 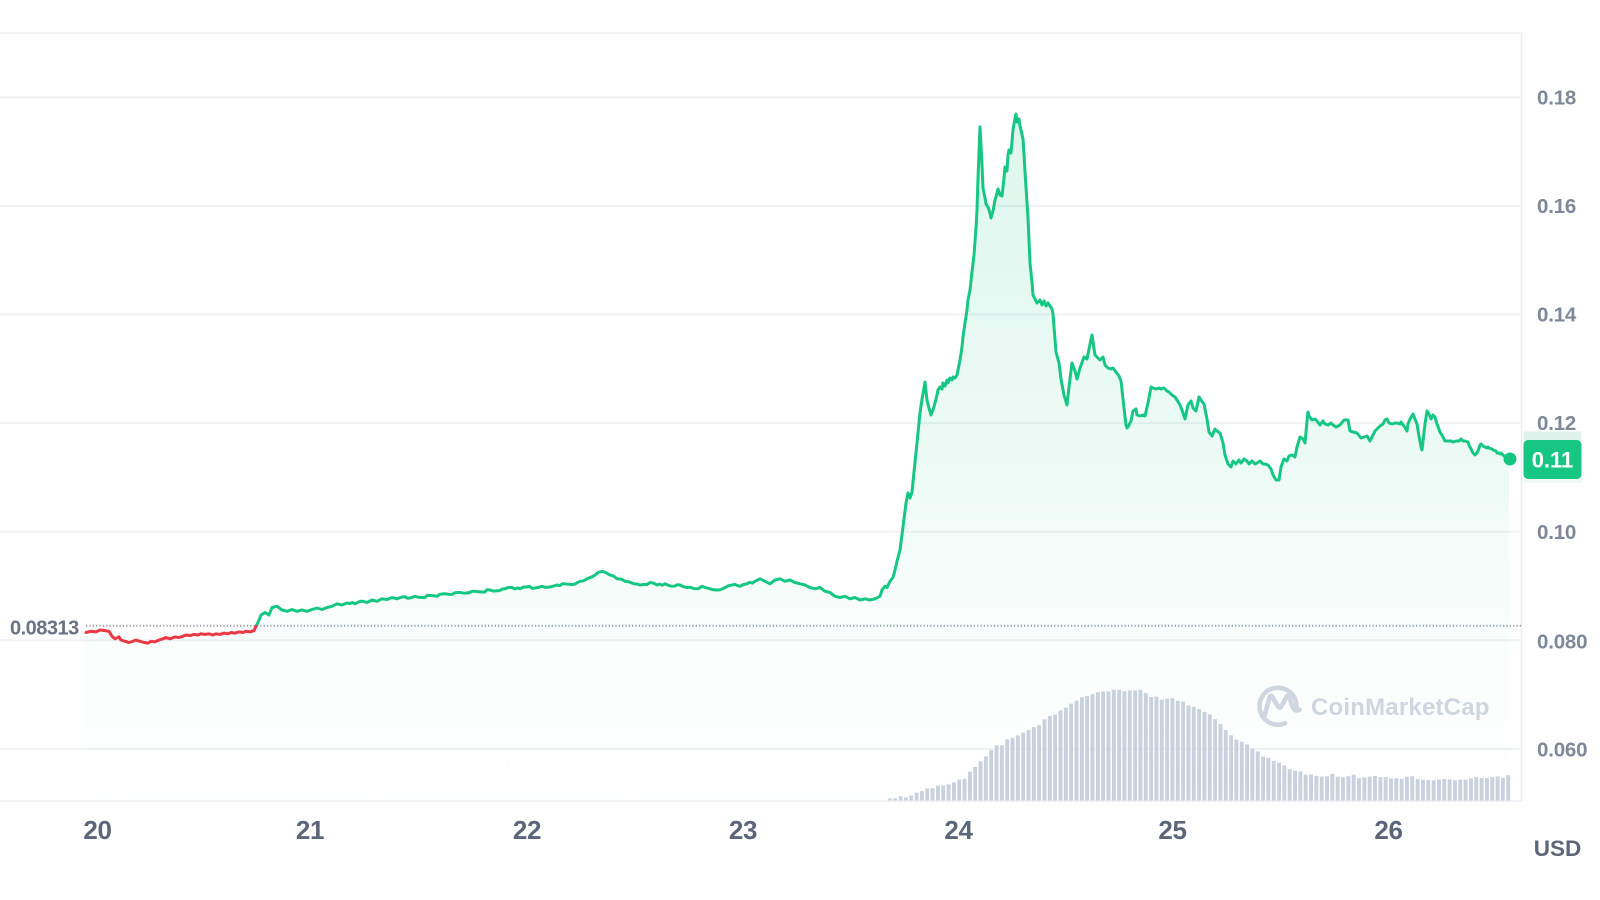 I want to click on svg-text: 22, so click(x=527, y=830).